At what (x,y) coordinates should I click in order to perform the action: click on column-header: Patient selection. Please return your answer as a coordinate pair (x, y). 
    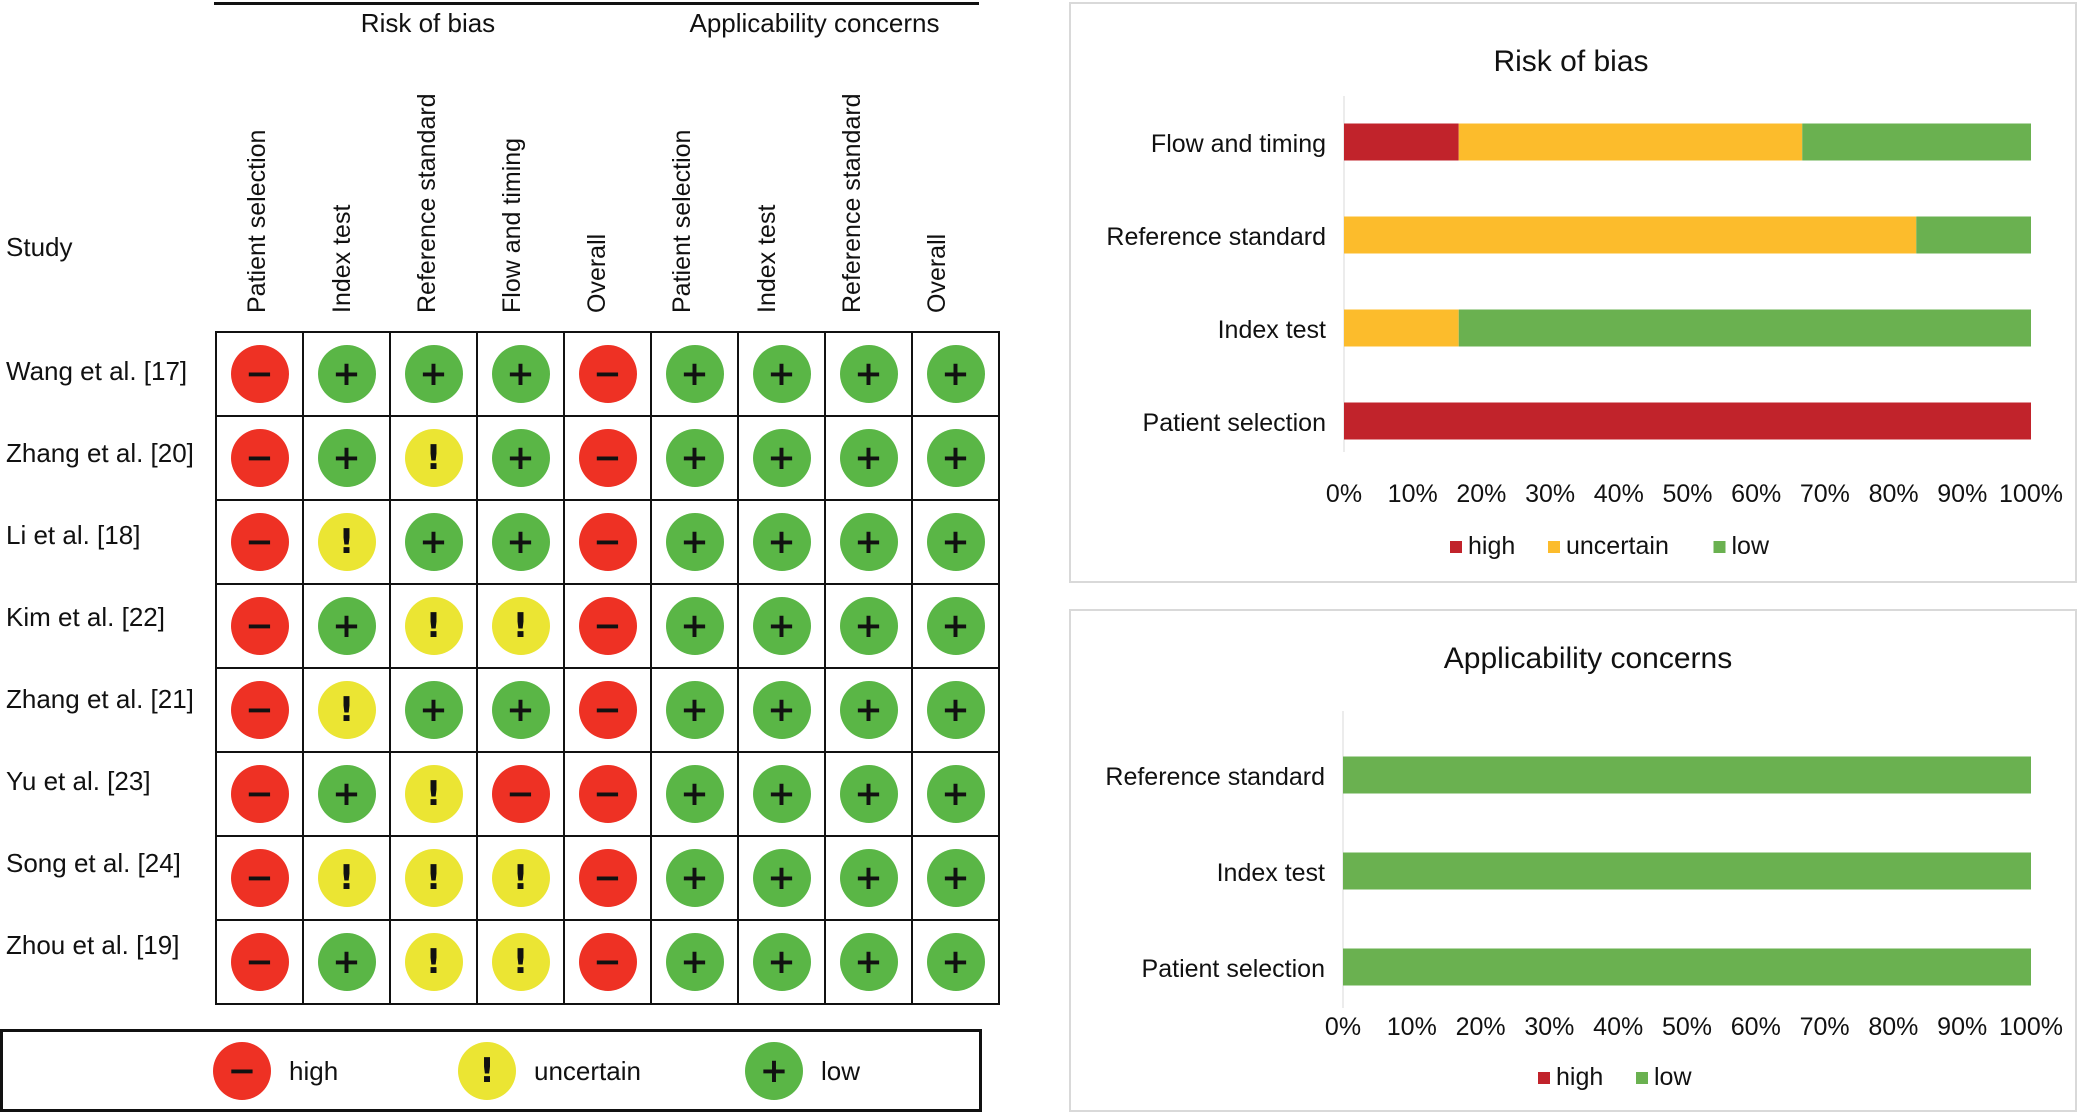
    Looking at the image, I should click on (681, 221).